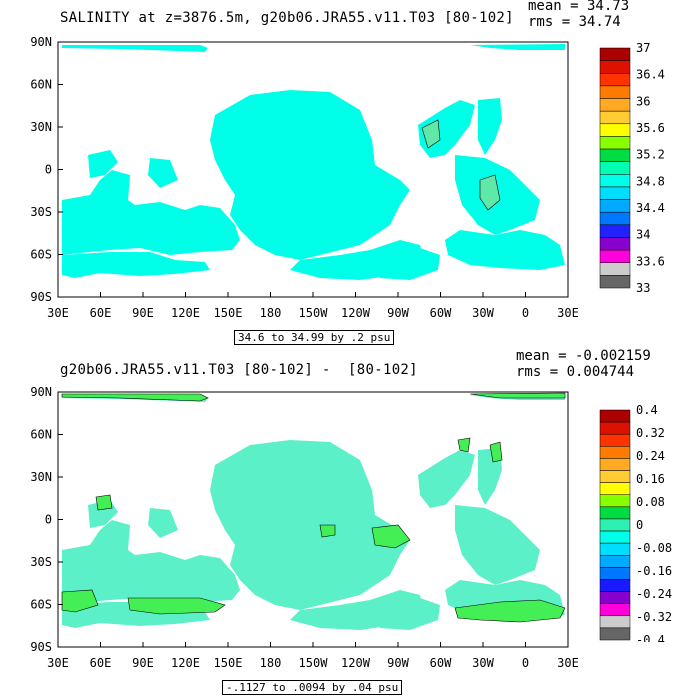  I want to click on contour-range-label: 34.6 to 34.99 by .2 psu, so click(314, 337).